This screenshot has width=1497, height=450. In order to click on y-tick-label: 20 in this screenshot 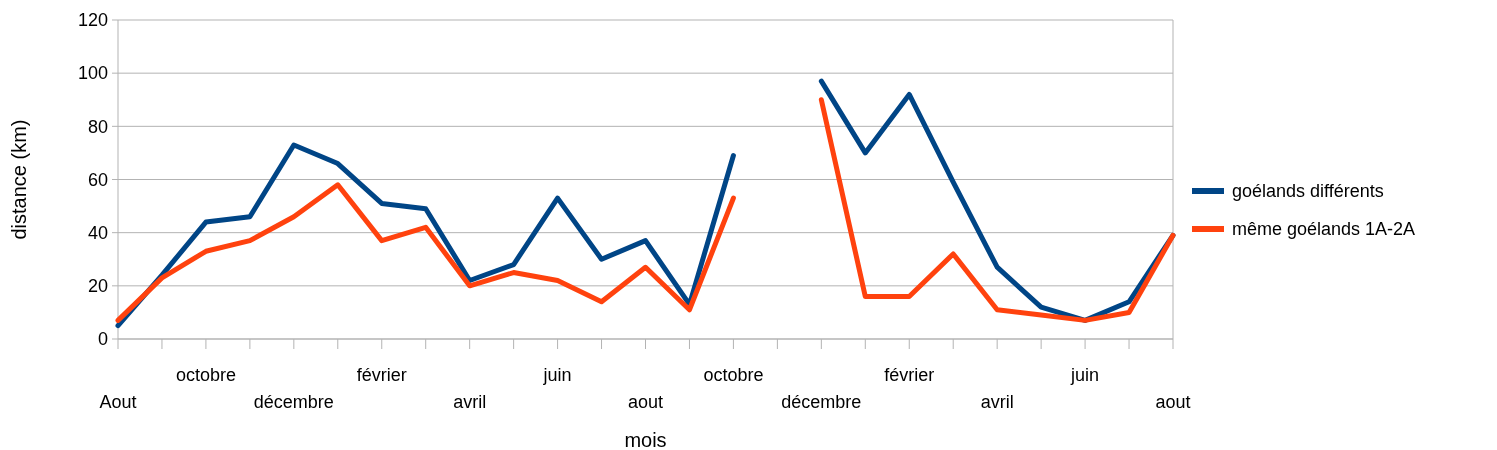, I will do `click(97, 286)`.